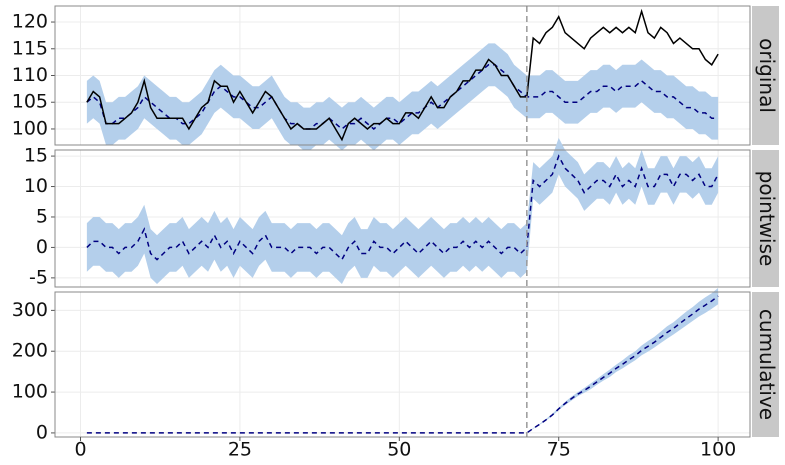 This screenshot has height=465, width=785. What do you see at coordinates (399, 450) in the screenshot?
I see `x-tick-label: 50` at bounding box center [399, 450].